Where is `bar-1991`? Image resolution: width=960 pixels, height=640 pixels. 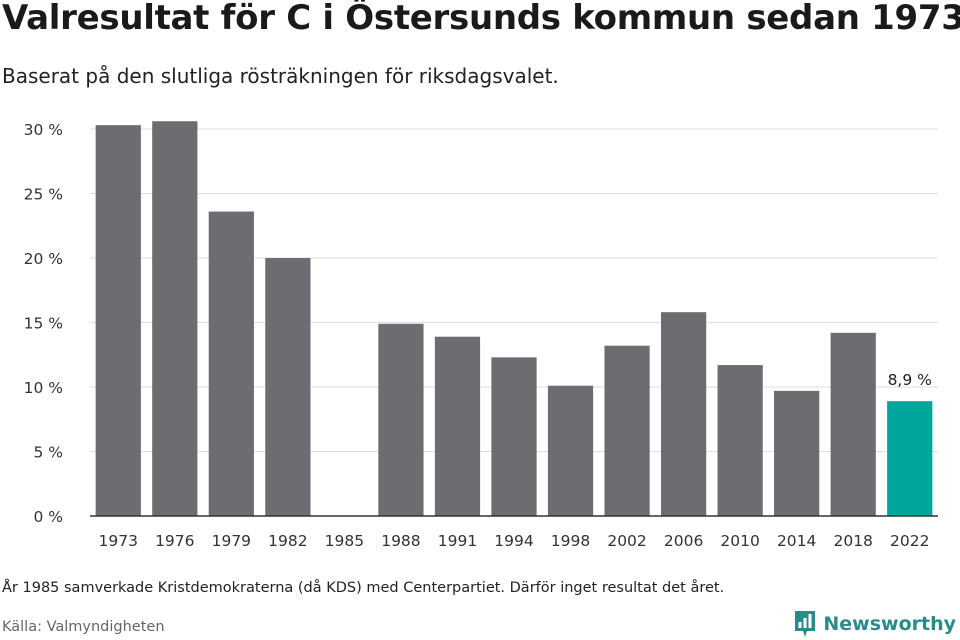
bar-1991 is located at coordinates (457, 426).